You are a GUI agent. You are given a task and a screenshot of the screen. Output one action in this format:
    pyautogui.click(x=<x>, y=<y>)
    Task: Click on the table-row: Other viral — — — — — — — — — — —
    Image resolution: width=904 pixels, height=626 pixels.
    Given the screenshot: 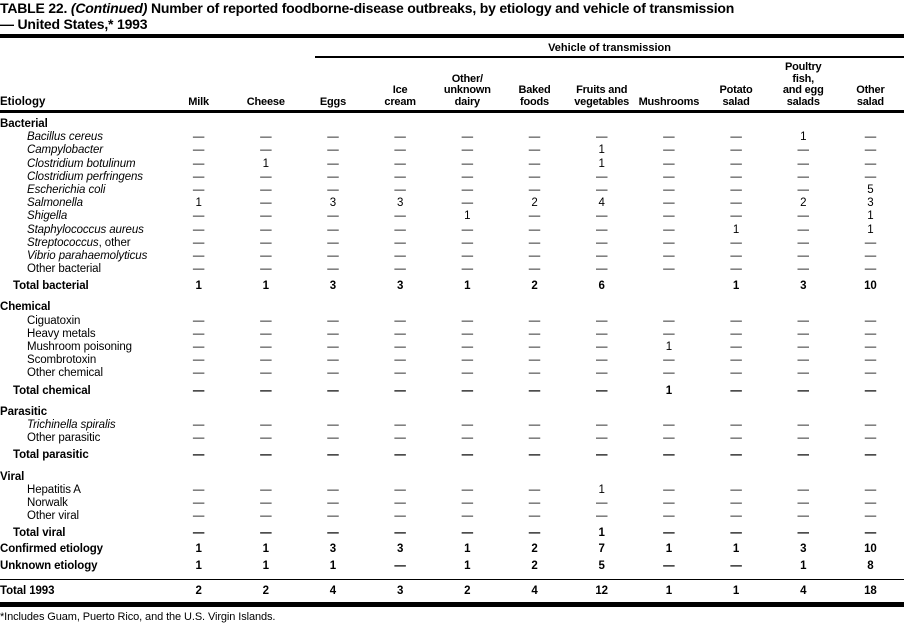 What is the action you would take?
    pyautogui.click(x=452, y=516)
    